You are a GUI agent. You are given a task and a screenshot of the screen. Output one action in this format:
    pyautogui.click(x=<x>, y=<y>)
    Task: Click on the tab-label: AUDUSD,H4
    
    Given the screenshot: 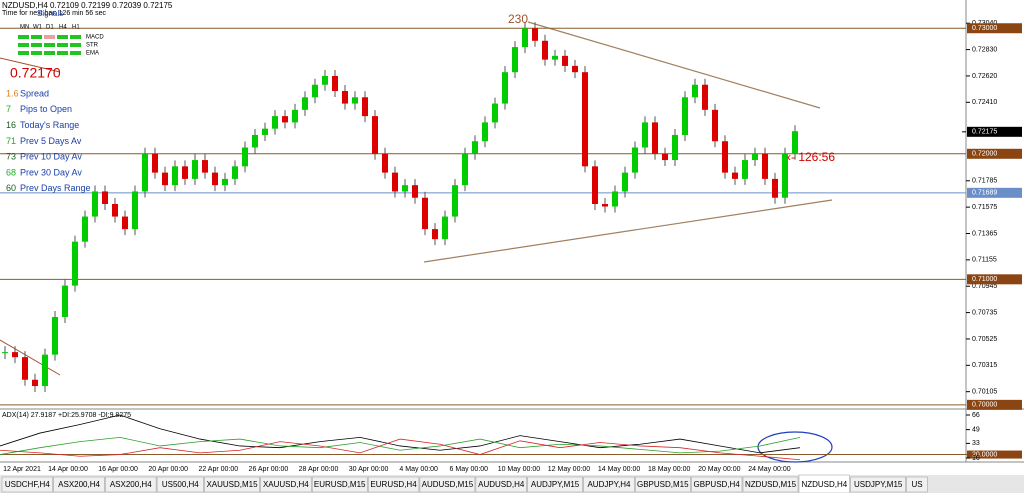 What is the action you would take?
    pyautogui.click(x=501, y=484)
    